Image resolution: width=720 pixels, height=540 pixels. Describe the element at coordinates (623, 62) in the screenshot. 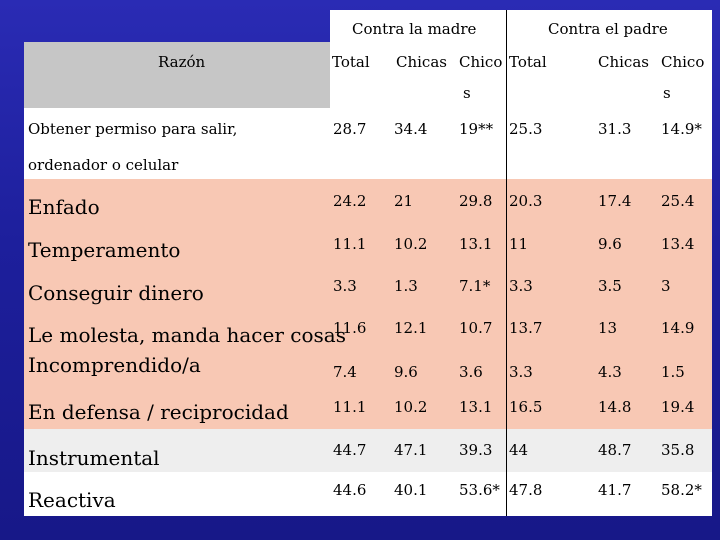

I see `col-padre-chicas: Chicas` at that location.